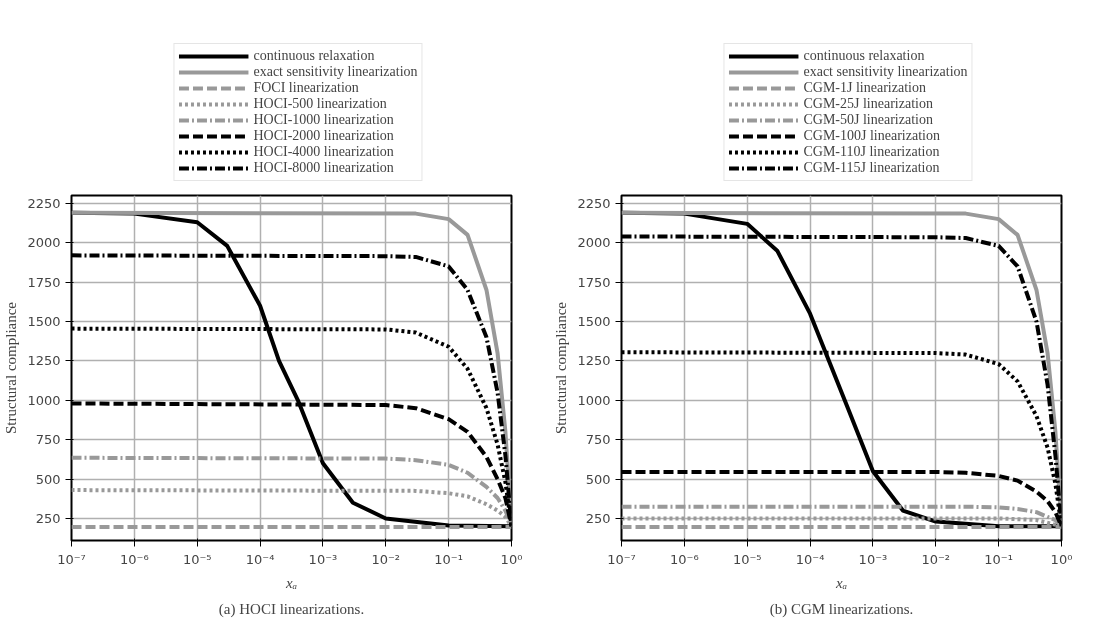 The height and width of the screenshot is (641, 1108). Describe the element at coordinates (871, 168) in the screenshot. I see `legend-label: CGM-115J linearization` at that location.